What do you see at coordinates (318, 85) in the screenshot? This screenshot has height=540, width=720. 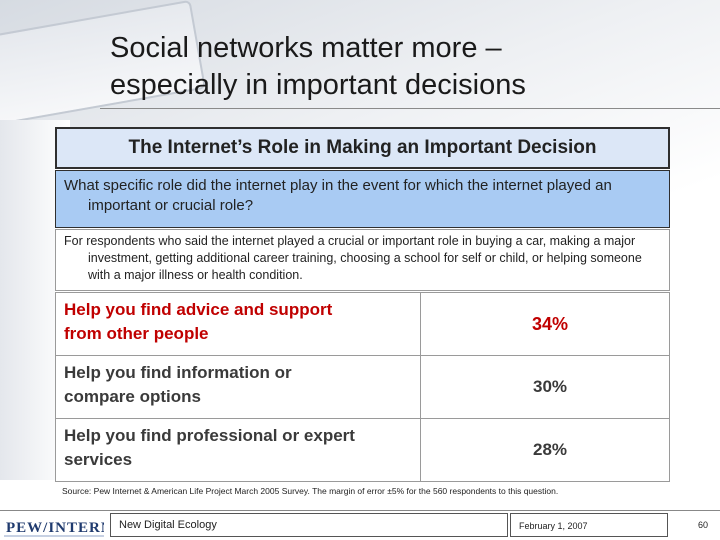 I see `slide-title-line: especially in important decisions` at bounding box center [318, 85].